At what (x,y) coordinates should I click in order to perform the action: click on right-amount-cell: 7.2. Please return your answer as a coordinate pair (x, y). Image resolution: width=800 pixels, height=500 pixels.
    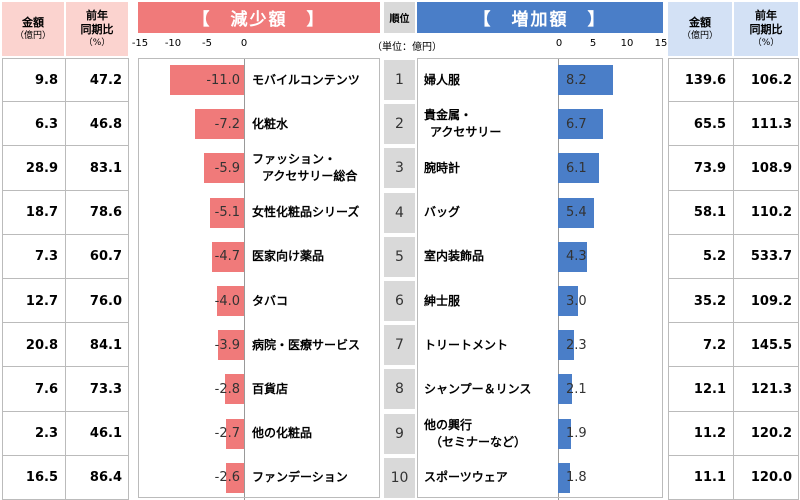
    Looking at the image, I should click on (714, 345).